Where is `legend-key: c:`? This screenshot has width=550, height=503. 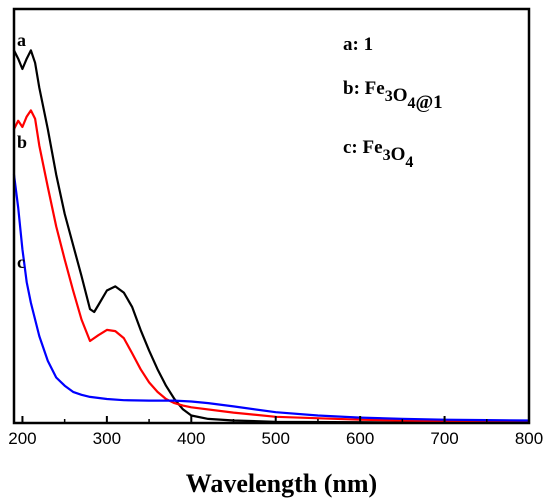
legend-key: c: is located at coordinates (353, 147).